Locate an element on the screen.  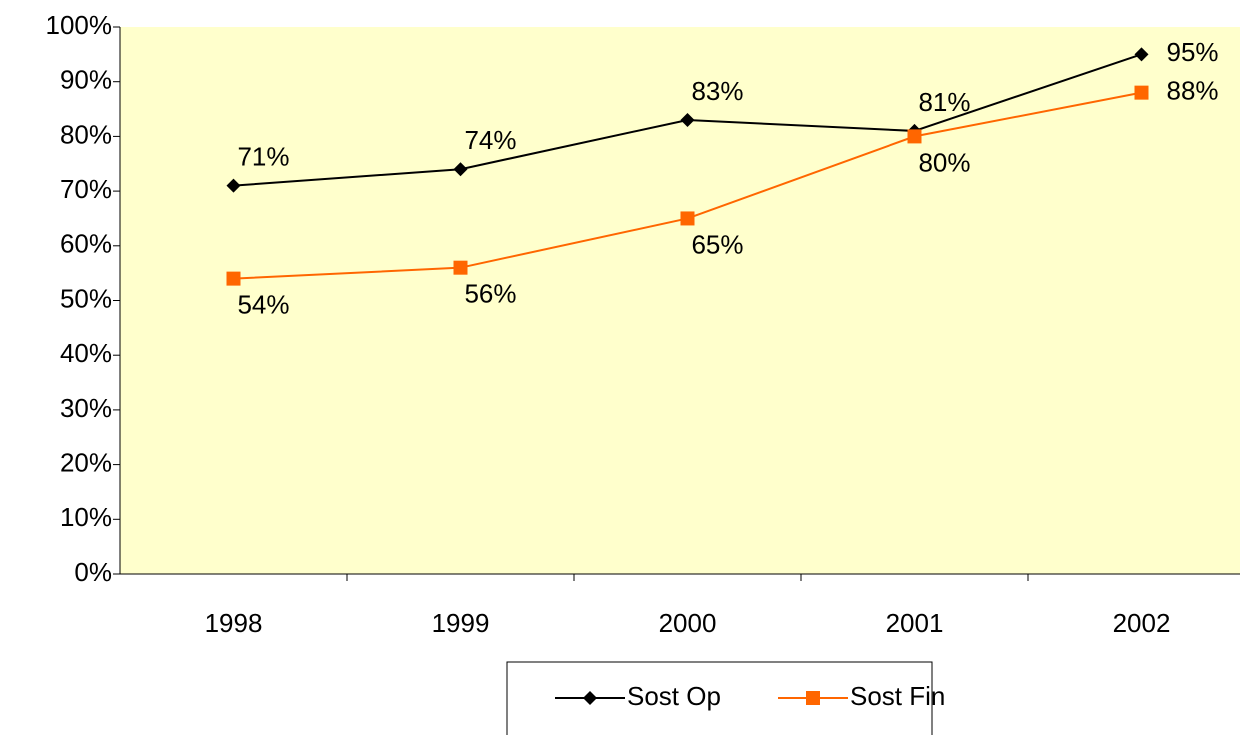
y-tick-label: 80% is located at coordinates (86, 134).